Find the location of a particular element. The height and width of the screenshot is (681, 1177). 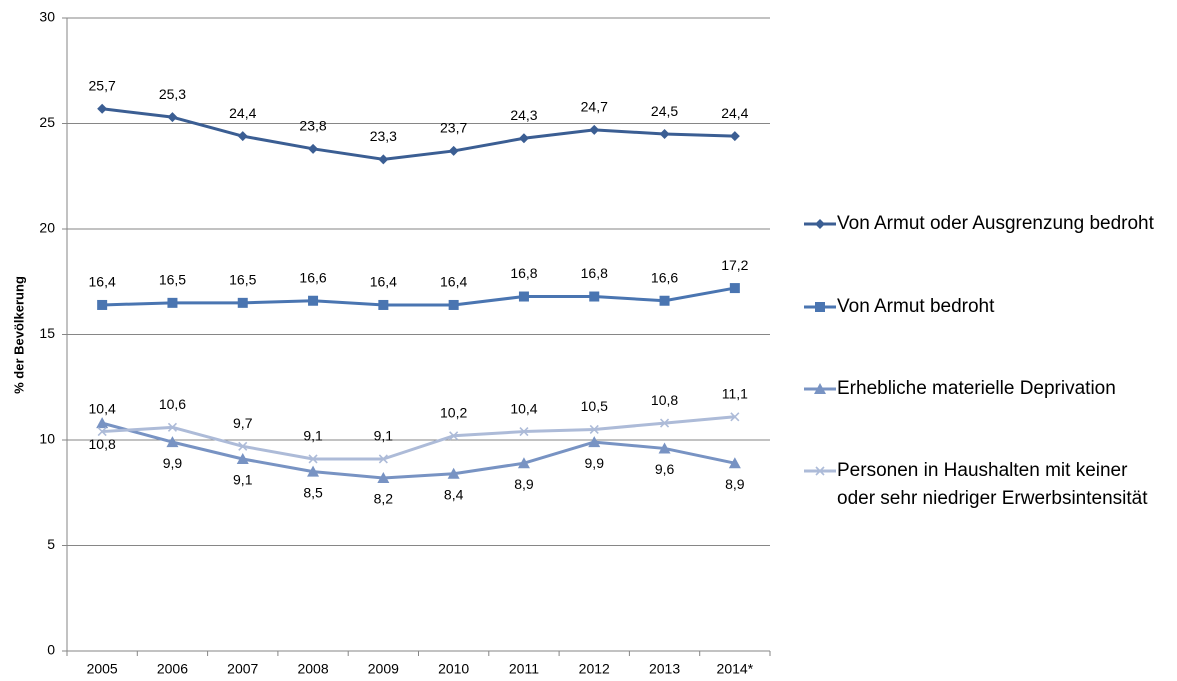

x-tick-label: 2014* is located at coordinates (735, 669).